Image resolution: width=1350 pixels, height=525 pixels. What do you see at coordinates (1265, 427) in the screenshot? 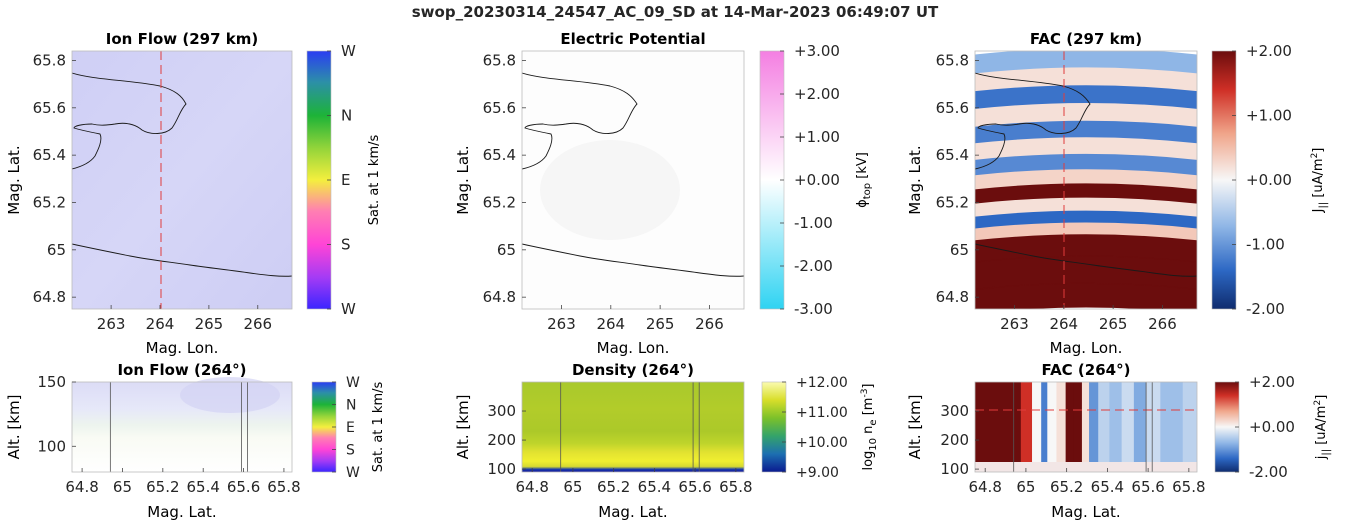
I see `fac-altitude-colorbar-ticks: +2.00 +0.00 -2.00` at bounding box center [1265, 427].